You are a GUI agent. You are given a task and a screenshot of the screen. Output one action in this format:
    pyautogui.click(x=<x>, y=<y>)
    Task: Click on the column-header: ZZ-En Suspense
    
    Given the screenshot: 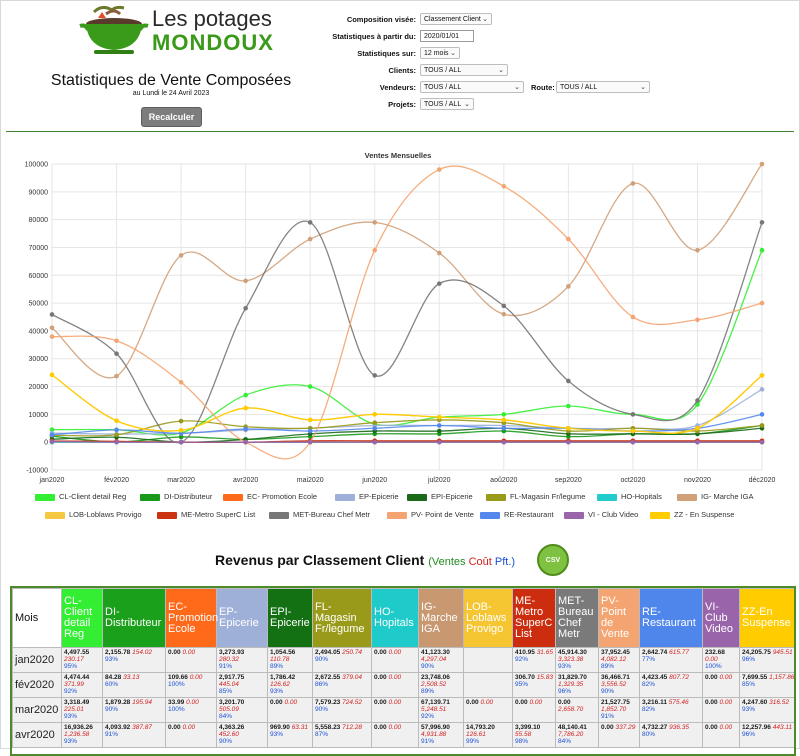 What is the action you would take?
    pyautogui.click(x=768, y=618)
    